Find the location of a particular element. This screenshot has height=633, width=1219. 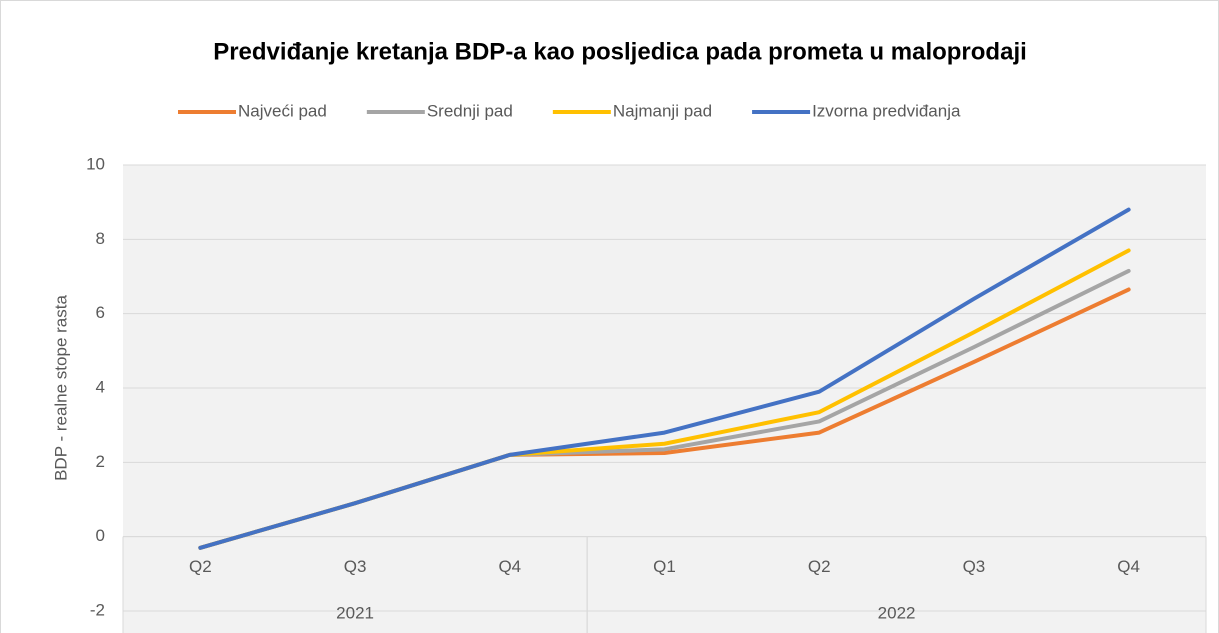

y-tick-label: 2 is located at coordinates (100, 461).